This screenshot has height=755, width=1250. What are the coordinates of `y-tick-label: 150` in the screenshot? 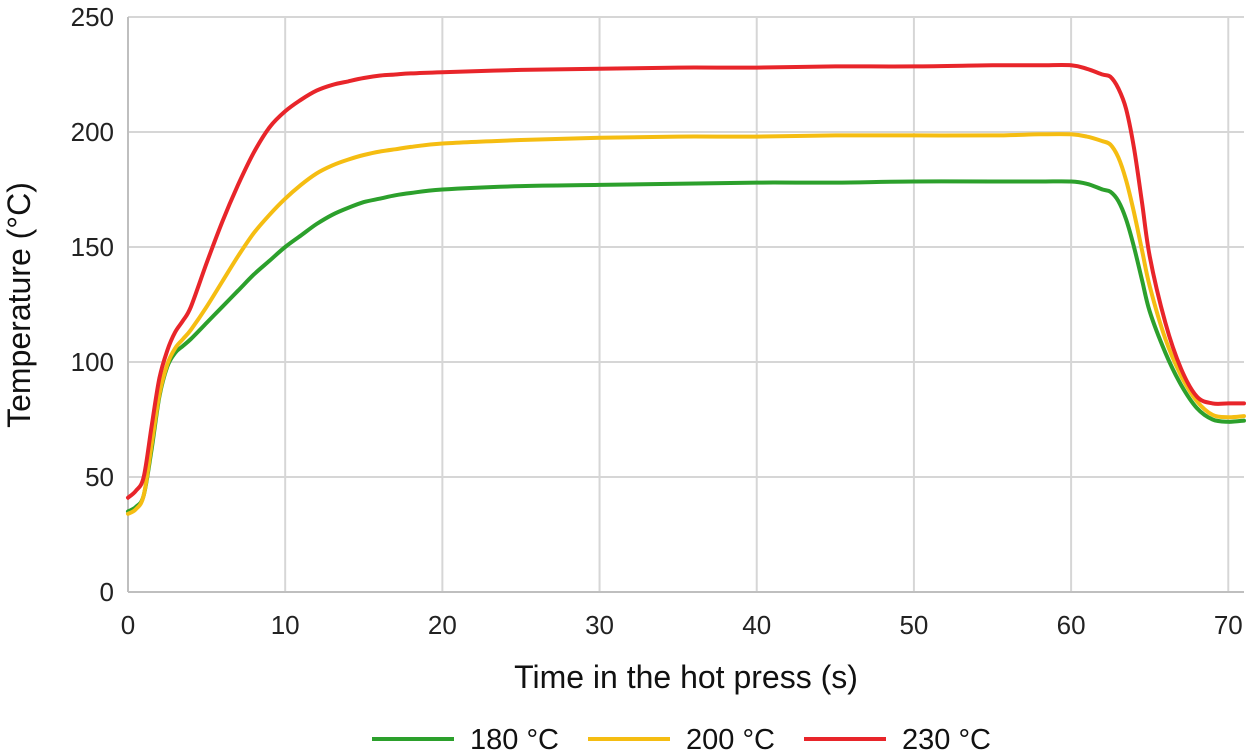 It's located at (92, 247).